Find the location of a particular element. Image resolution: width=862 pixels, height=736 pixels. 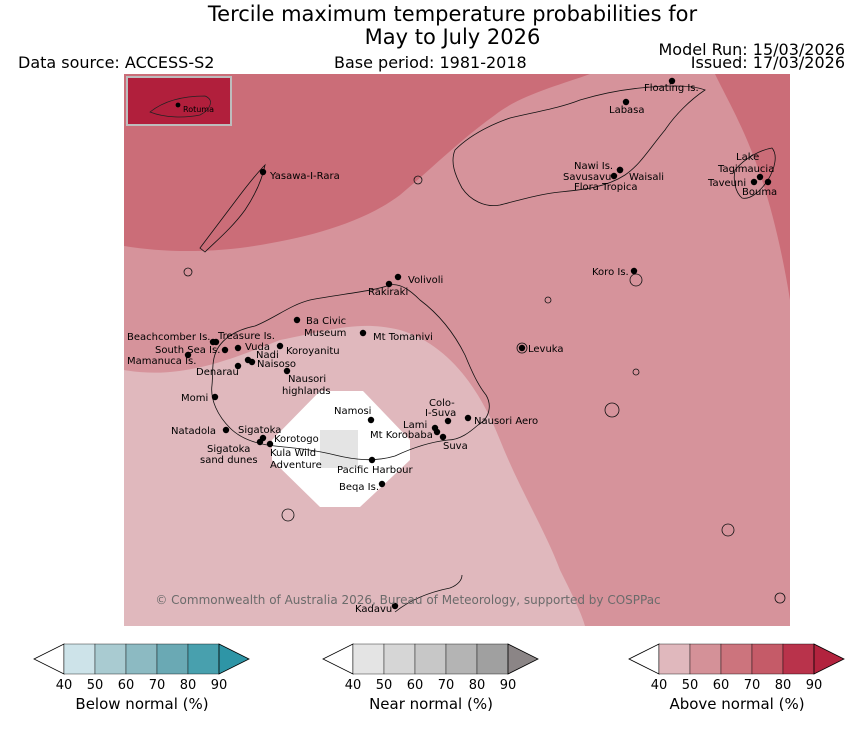

colorbar-tick-label: 40 is located at coordinates (659, 685).